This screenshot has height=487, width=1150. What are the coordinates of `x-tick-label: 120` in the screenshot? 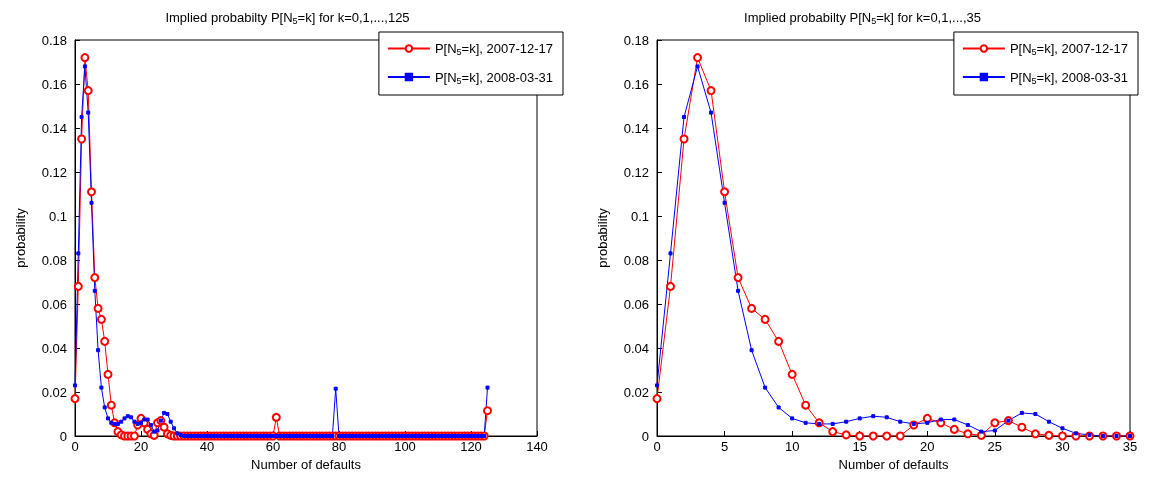 It's located at (471, 446).